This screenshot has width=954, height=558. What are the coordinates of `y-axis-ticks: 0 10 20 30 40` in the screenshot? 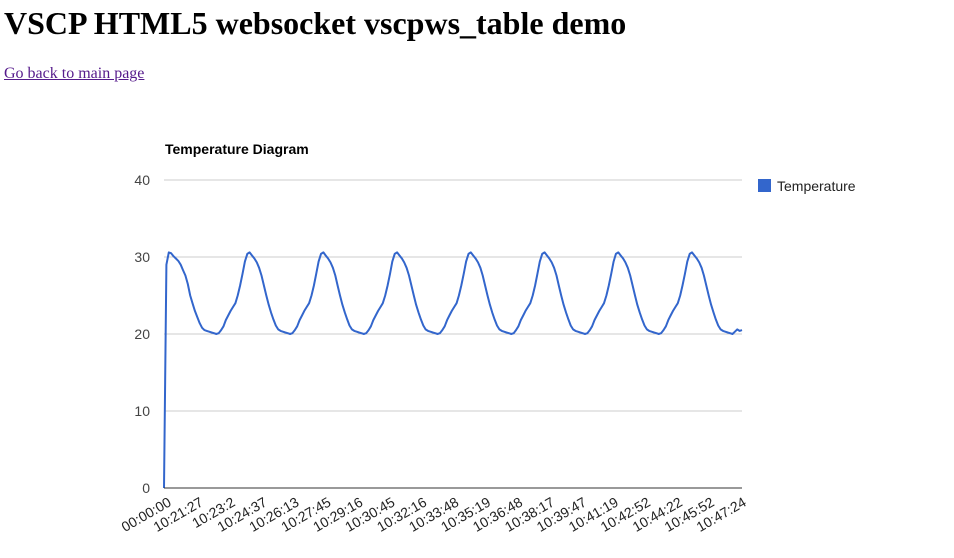 It's located at (142, 334).